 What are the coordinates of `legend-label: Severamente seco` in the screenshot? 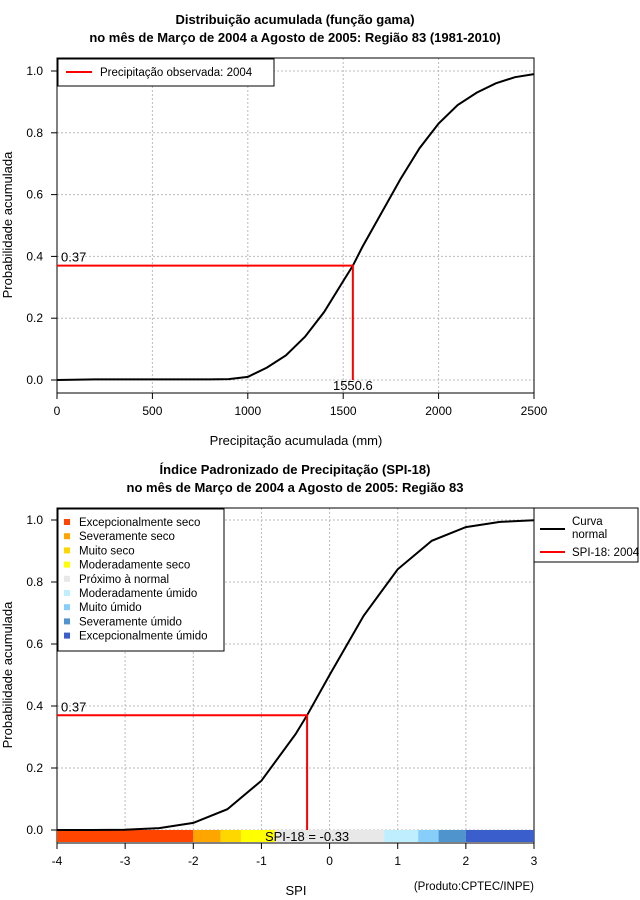 It's located at (127, 537).